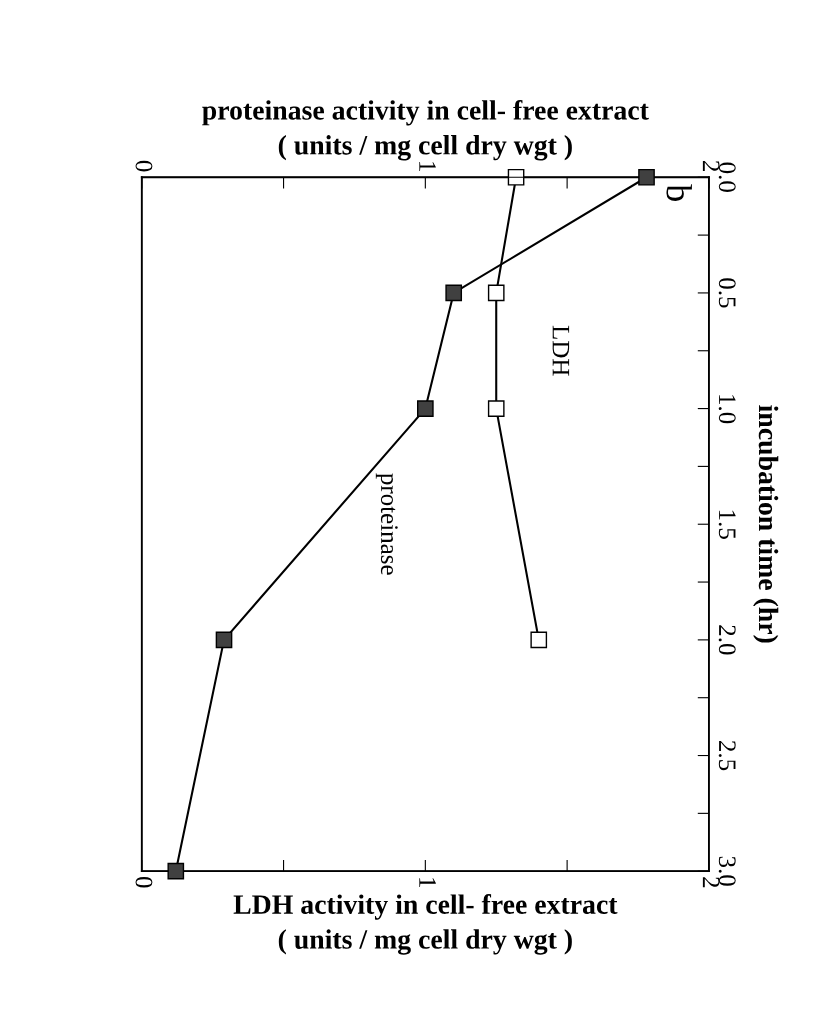 This screenshot has height=1013, width=834. What do you see at coordinates (711, 166) in the screenshot?
I see `x2-tick-label: 2` at bounding box center [711, 166].